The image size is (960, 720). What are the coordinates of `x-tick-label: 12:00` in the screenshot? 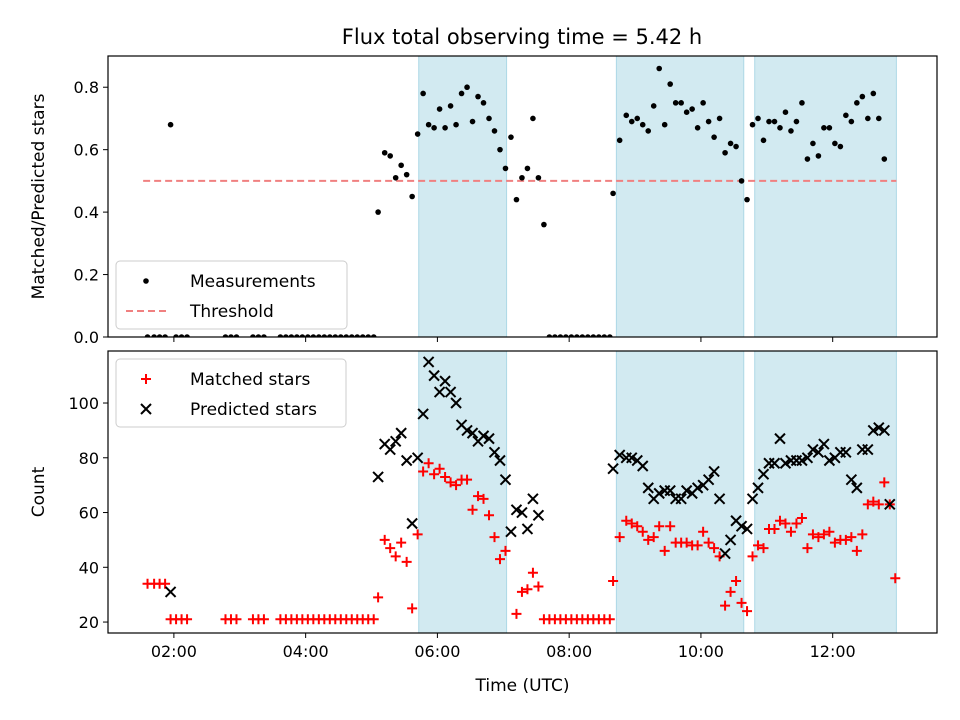 It's located at (833, 651).